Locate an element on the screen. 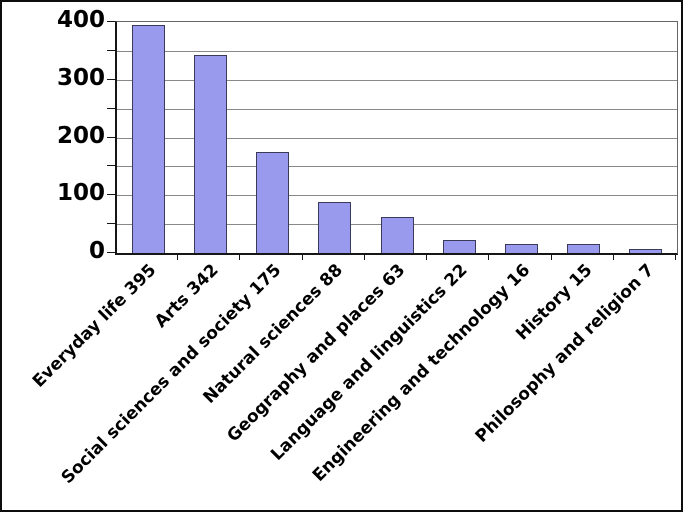 This screenshot has height=512, width=683. bar-arts is located at coordinates (210, 154).